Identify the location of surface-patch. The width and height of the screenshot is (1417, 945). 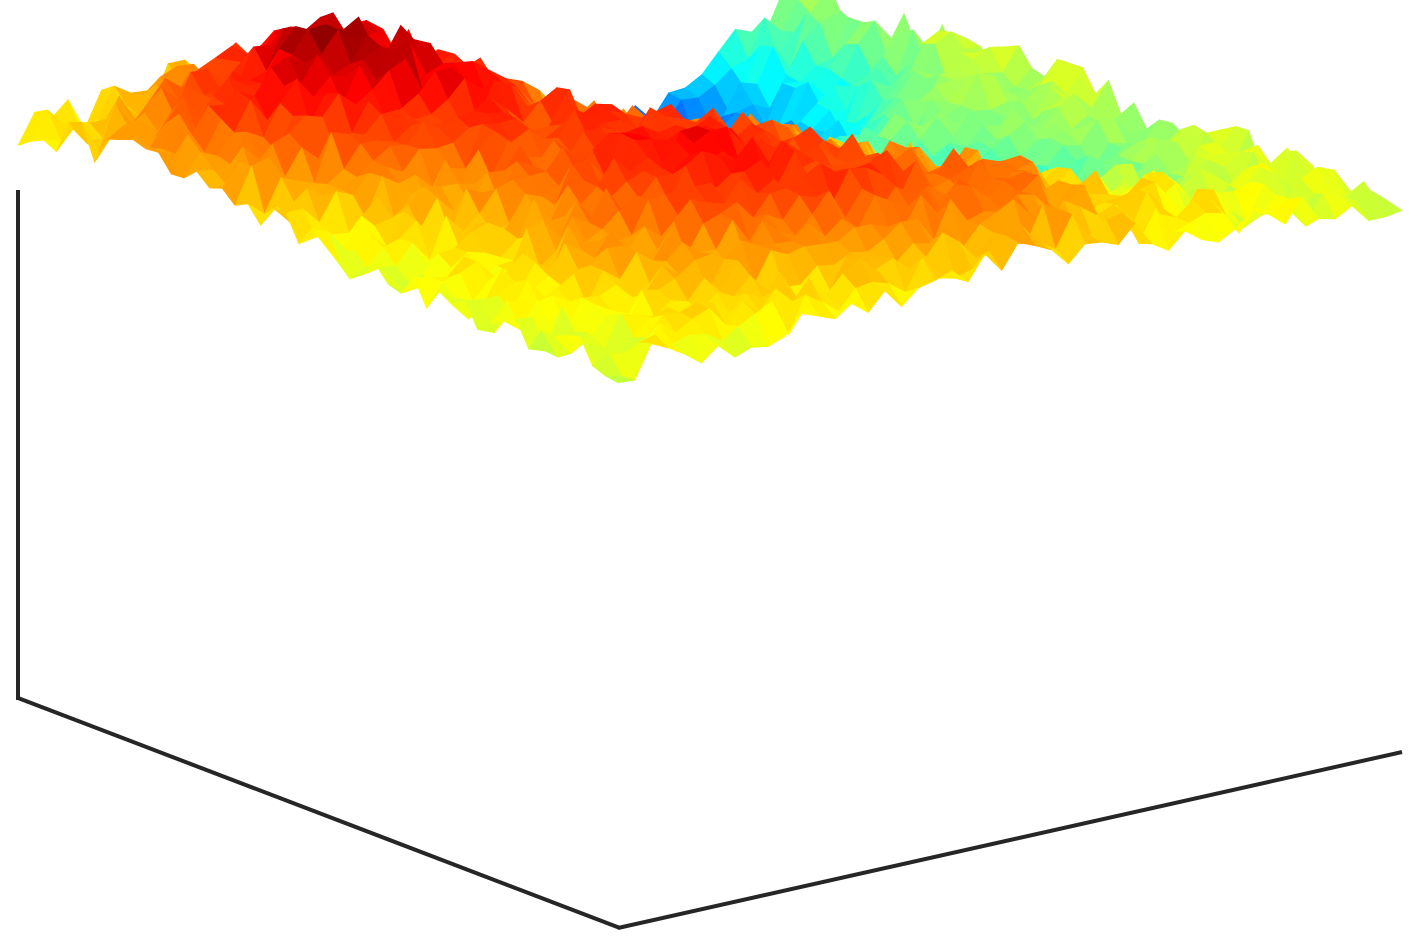
(620, 379).